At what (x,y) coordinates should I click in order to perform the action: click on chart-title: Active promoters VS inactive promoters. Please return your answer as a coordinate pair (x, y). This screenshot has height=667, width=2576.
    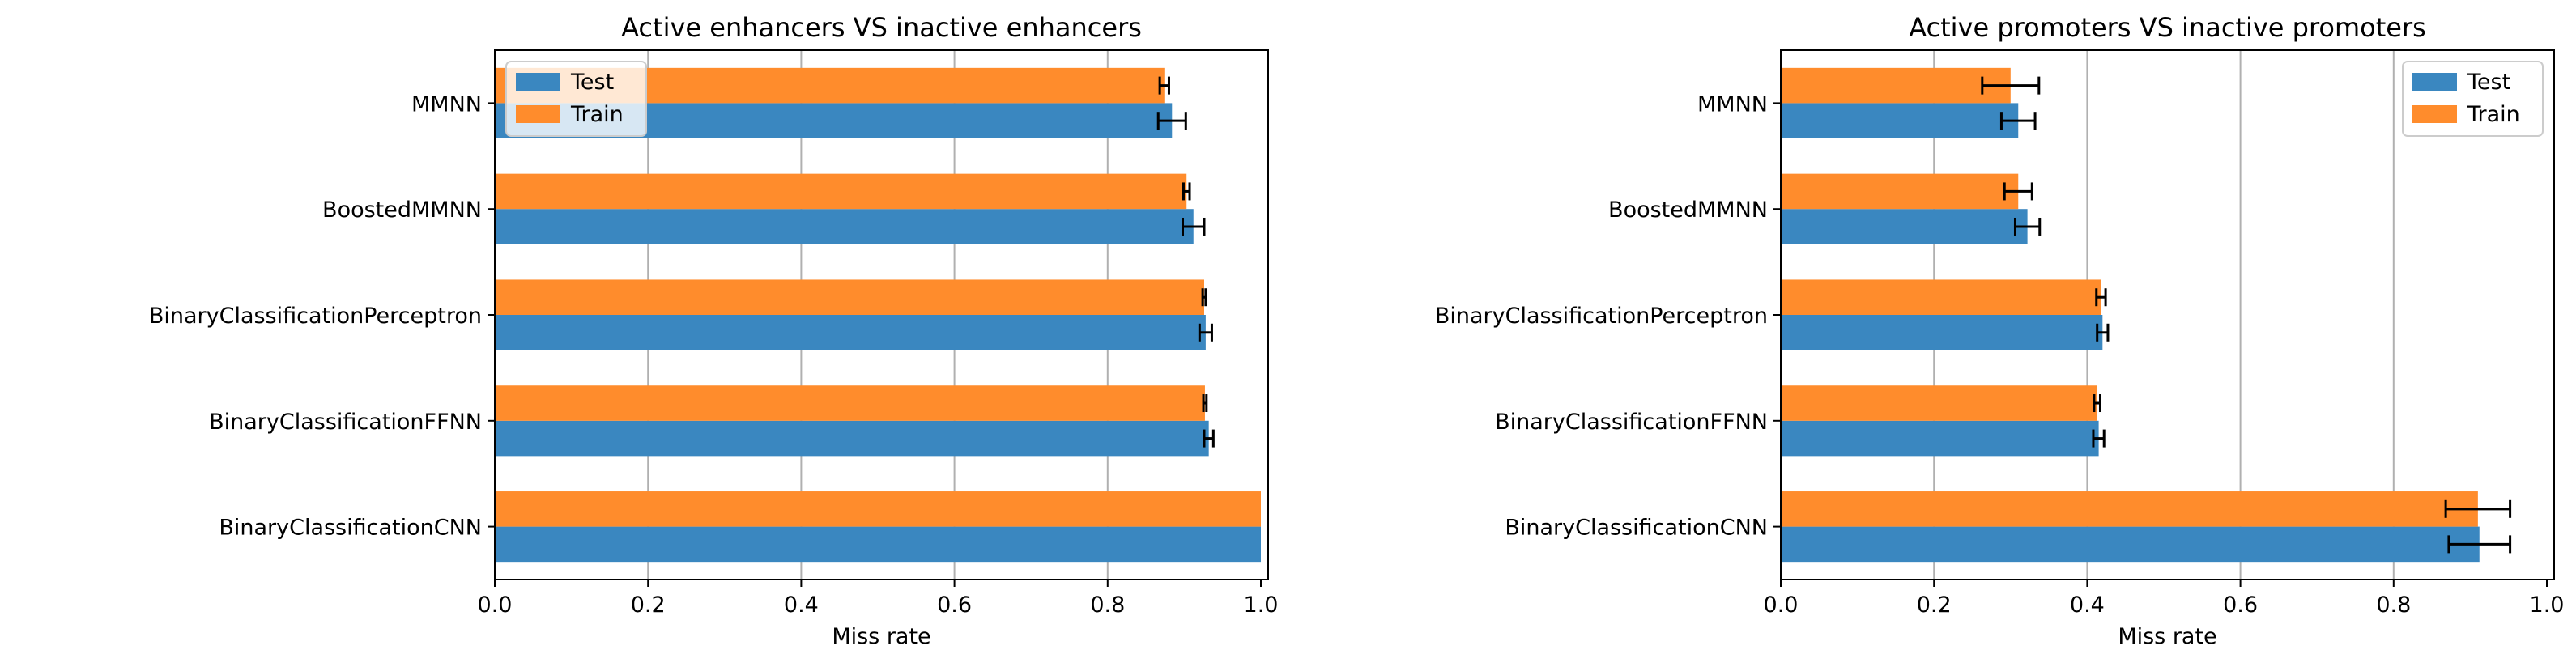
    Looking at the image, I should click on (2167, 28).